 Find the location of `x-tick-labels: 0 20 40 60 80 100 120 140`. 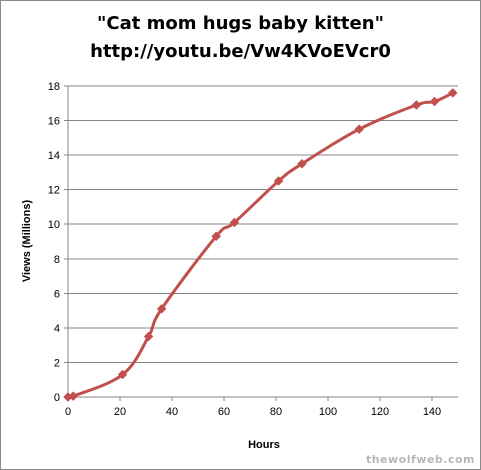

x-tick-labels: 0 20 40 60 80 100 120 140 is located at coordinates (253, 412).